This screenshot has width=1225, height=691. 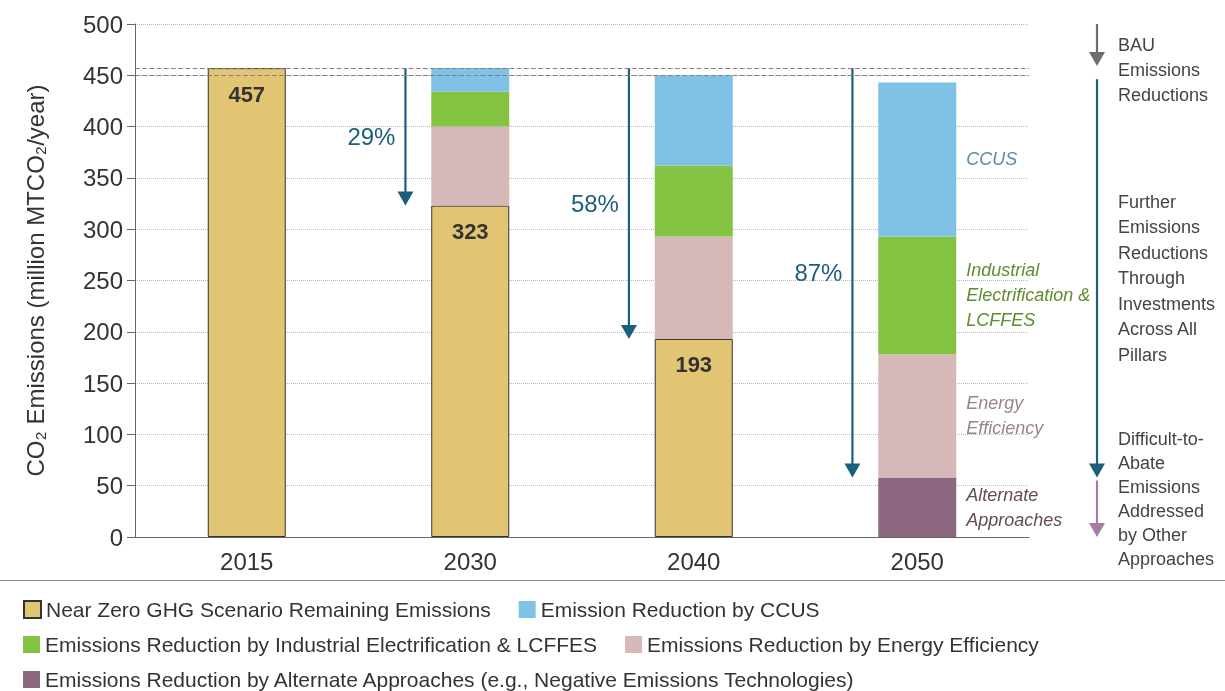 I want to click on annotation: Energy Efficiency, so click(x=1005, y=416).